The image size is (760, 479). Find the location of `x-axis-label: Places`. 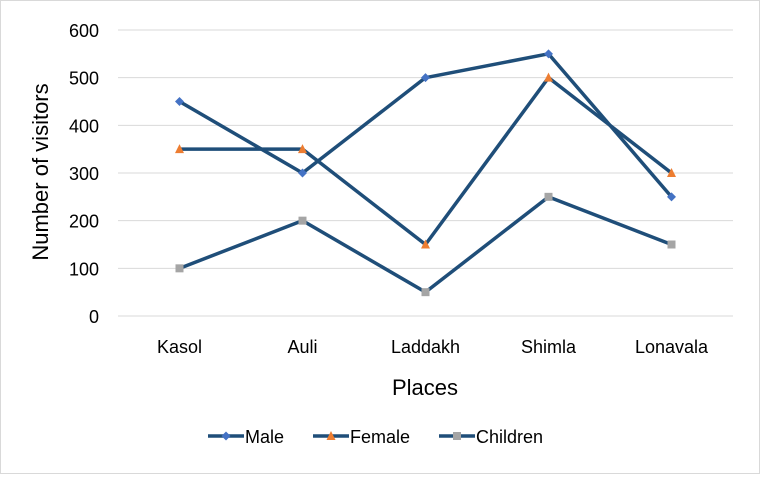

x-axis-label: Places is located at coordinates (425, 387).